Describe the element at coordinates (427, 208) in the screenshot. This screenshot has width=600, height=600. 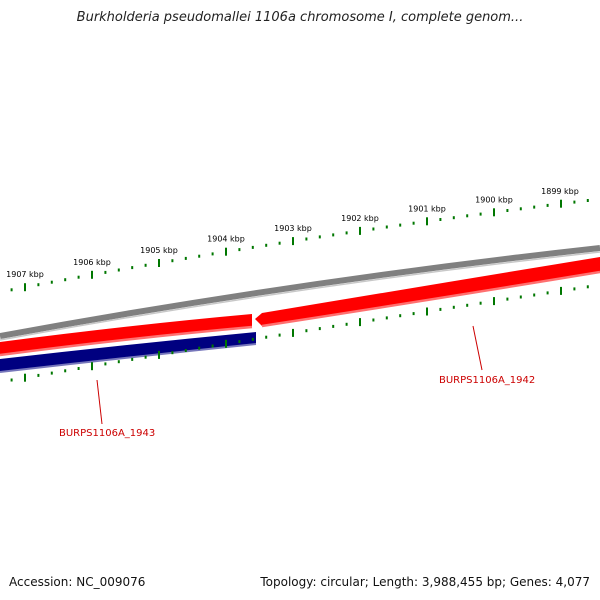
I see `tick-label: 1901 kbp` at that location.